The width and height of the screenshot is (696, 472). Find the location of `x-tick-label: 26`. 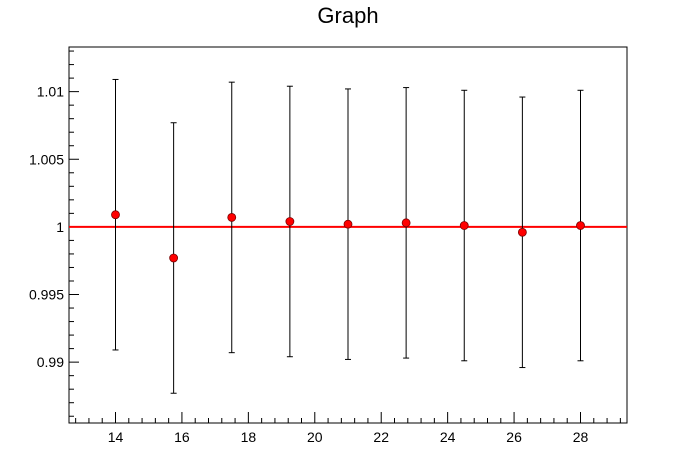

x-tick-label: 26 is located at coordinates (514, 437).